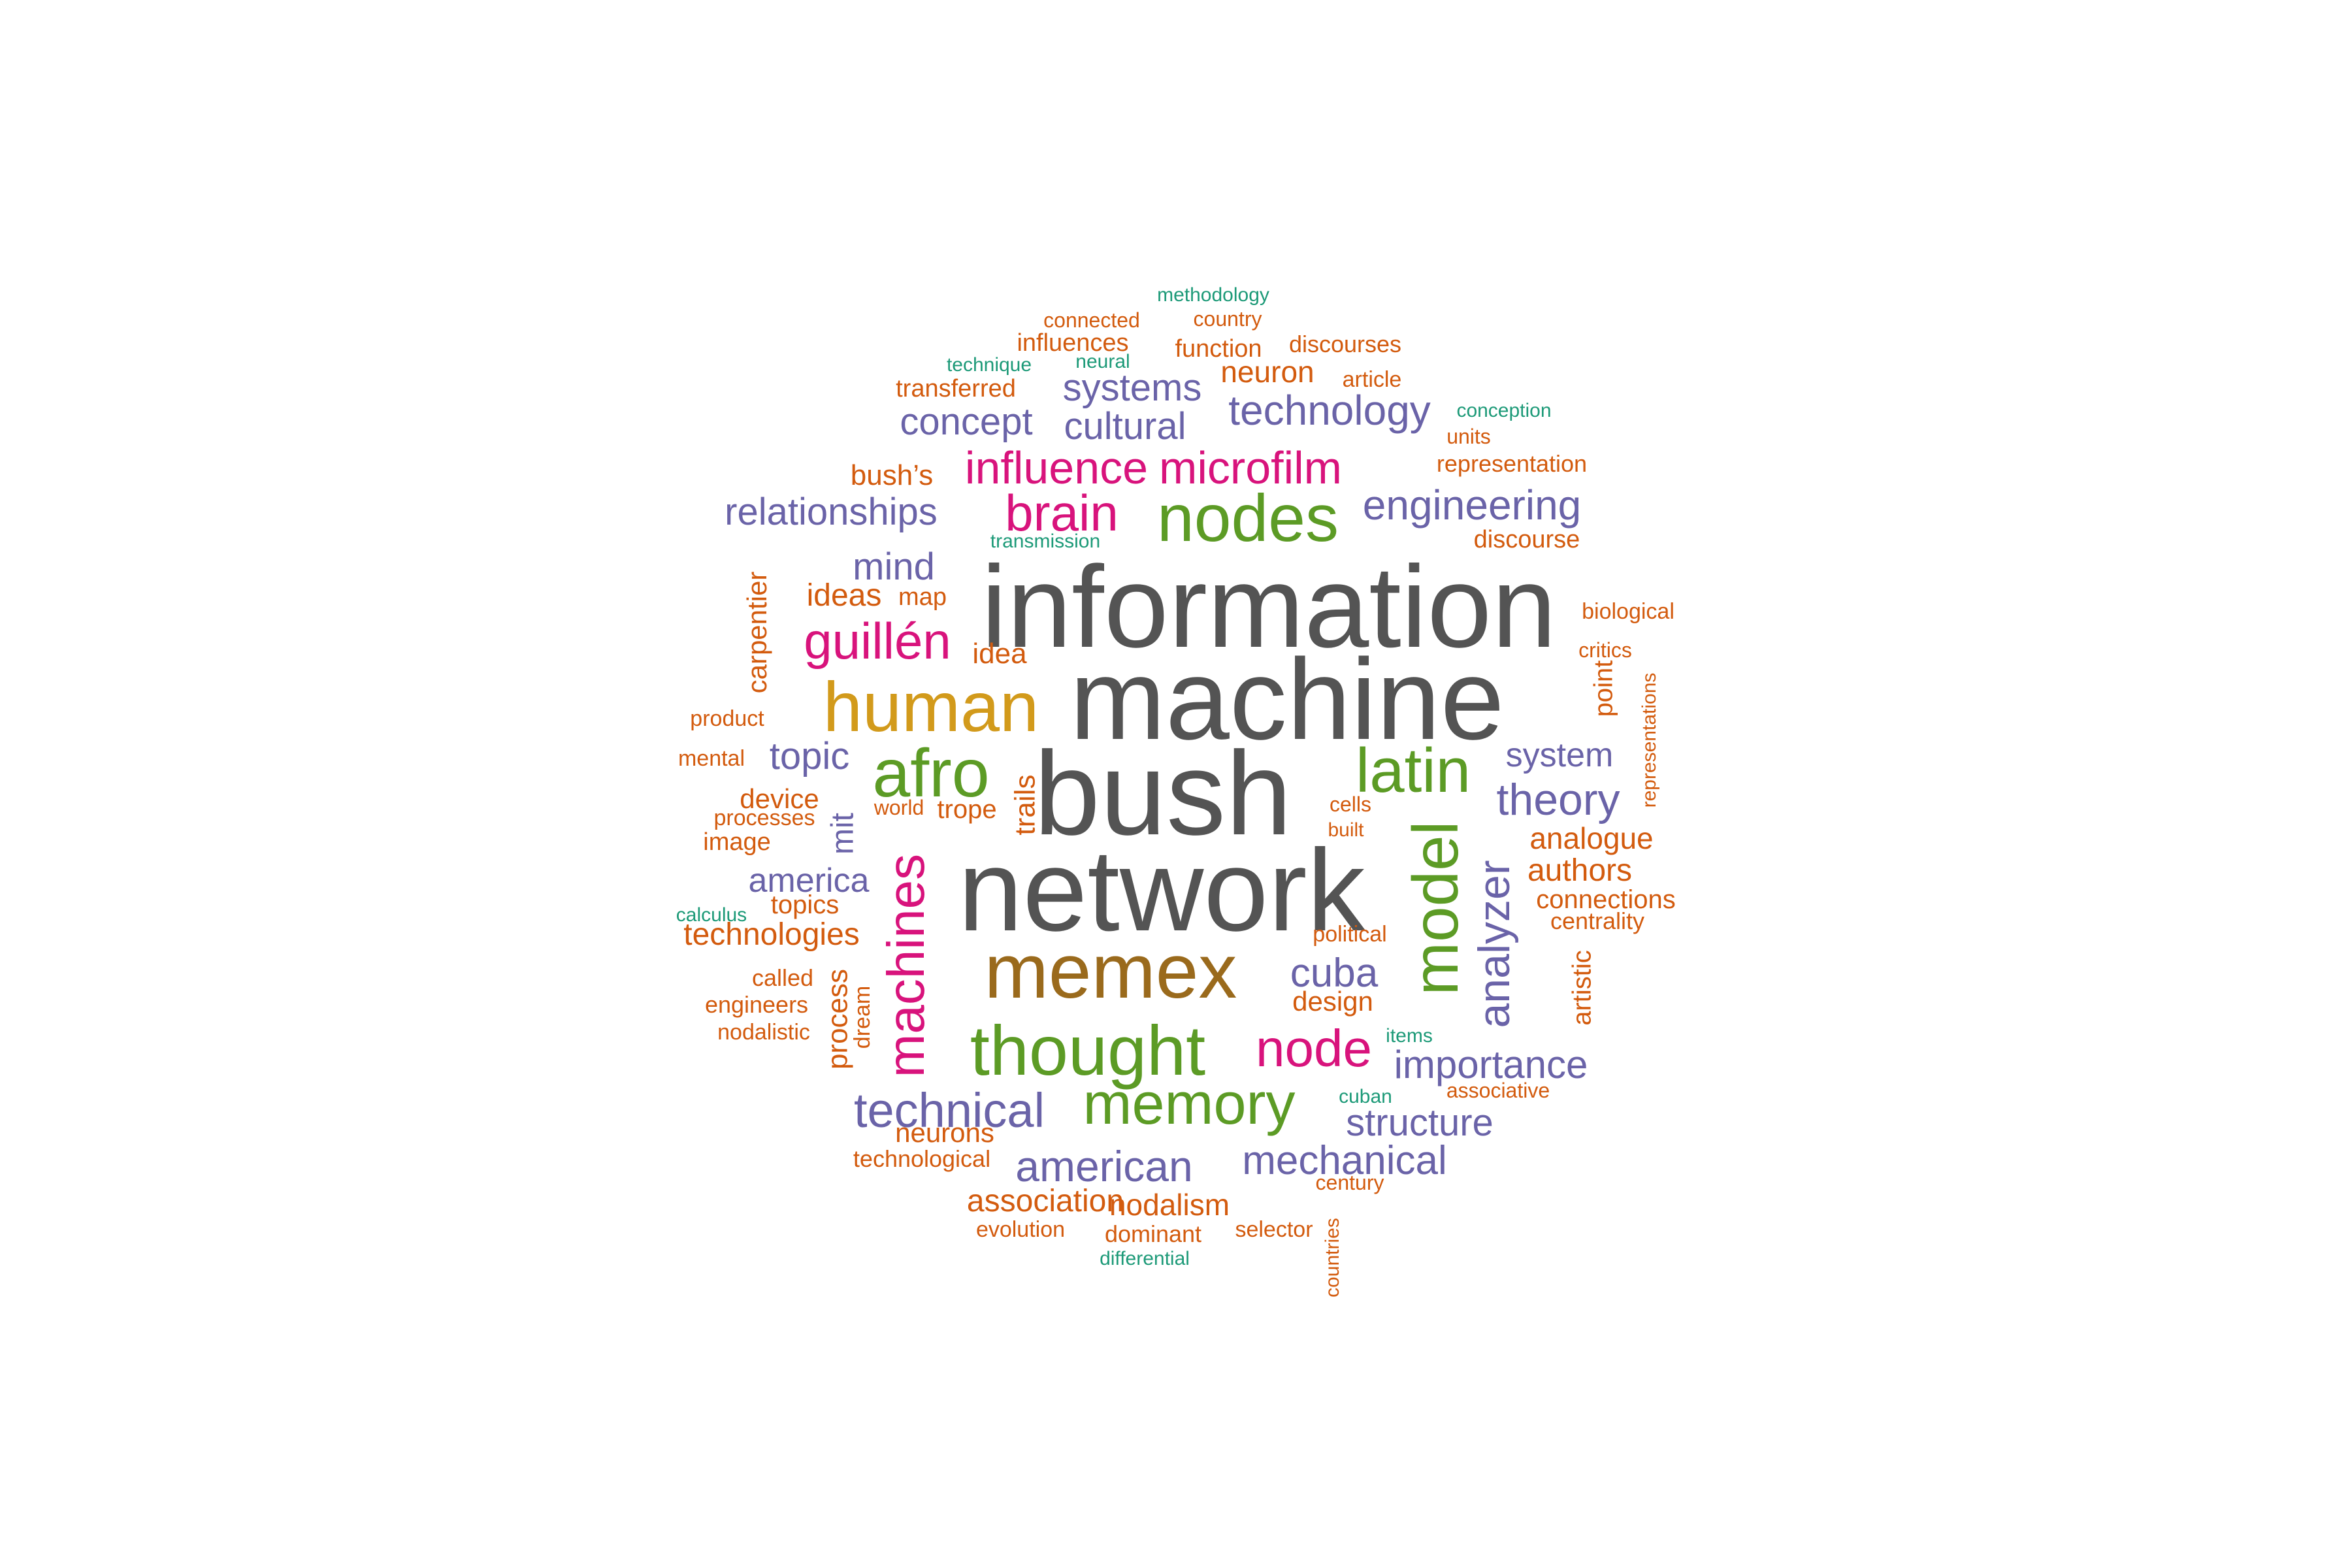  Describe the element at coordinates (1189, 1104) in the screenshot. I see `word-memory: memory` at that location.